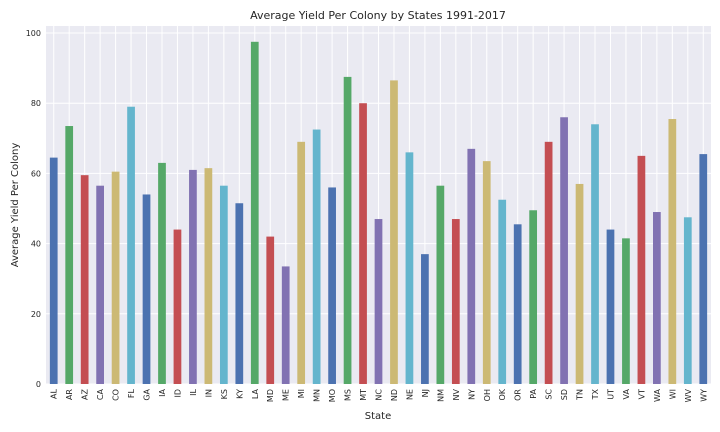 Image resolution: width=720 pixels, height=432 pixels. What do you see at coordinates (533, 393) in the screenshot?
I see `x-tick-label: PA` at bounding box center [533, 393].